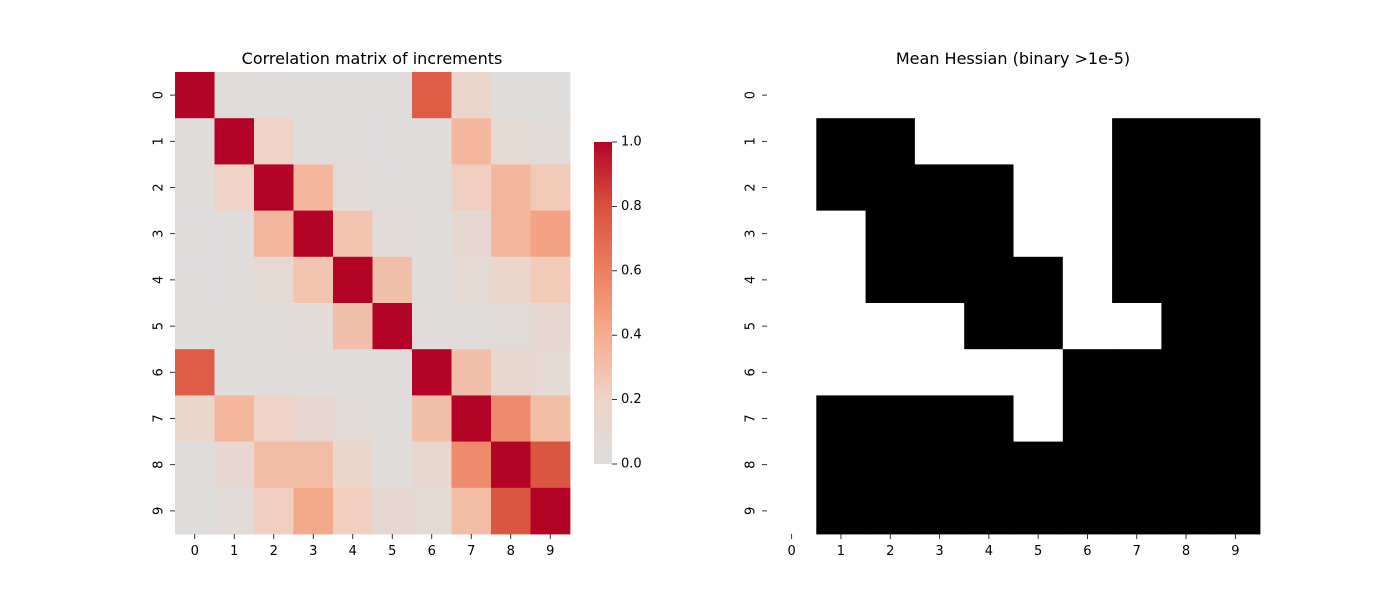  I want to click on x-tick-label-7: 7, so click(1137, 551).